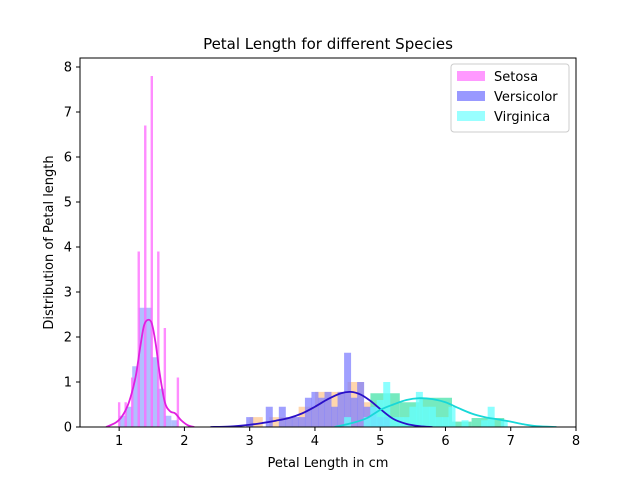 This screenshot has height=480, width=640. I want to click on y-axis: 0 1 2 3 4 5 6 7 8, so click(72, 248).